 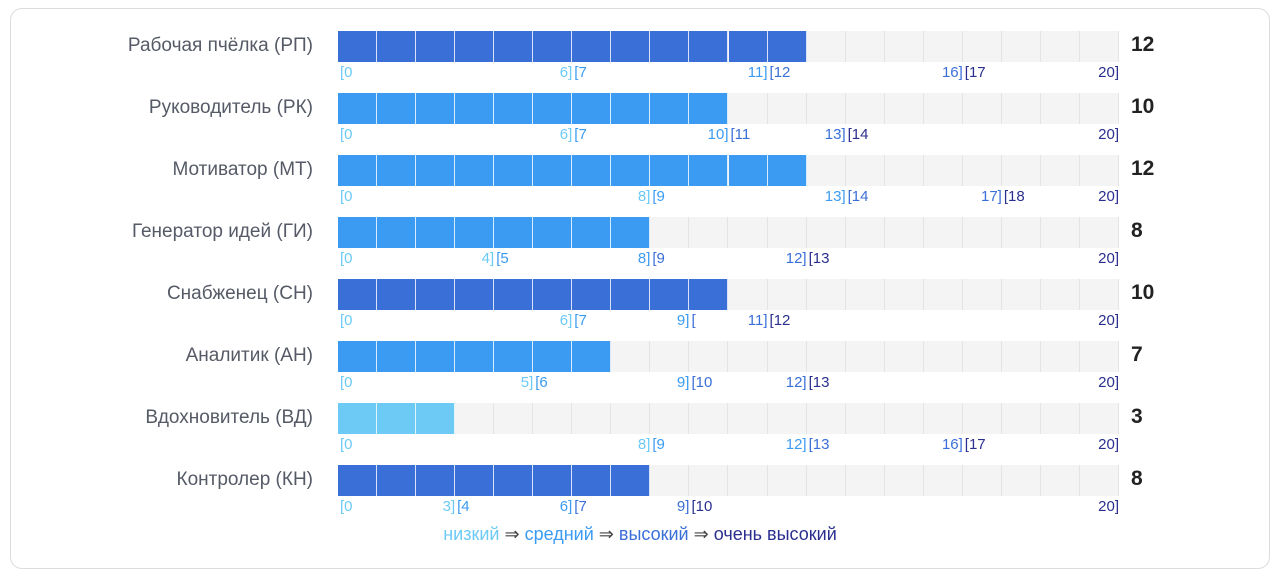 What do you see at coordinates (775, 534) in the screenshot?
I see `legend-very-high: очень высокий` at bounding box center [775, 534].